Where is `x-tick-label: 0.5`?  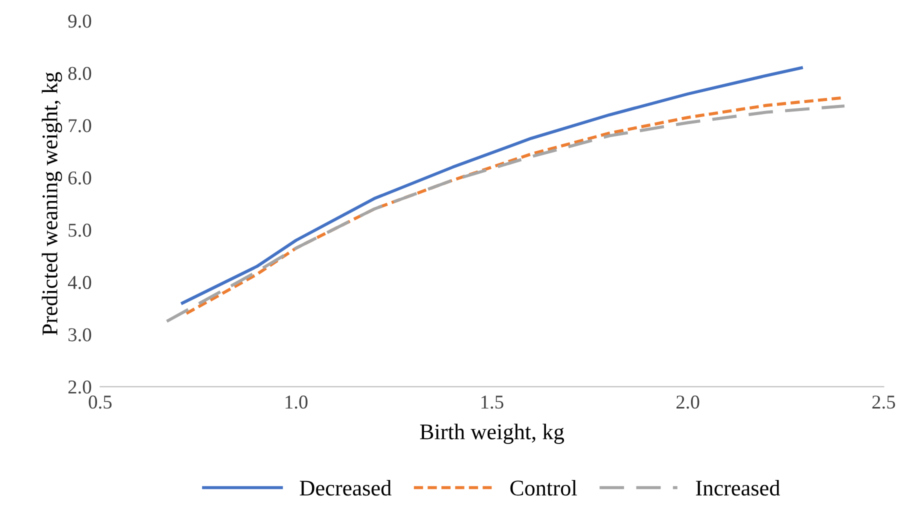 x-tick-label: 0.5 is located at coordinates (100, 402).